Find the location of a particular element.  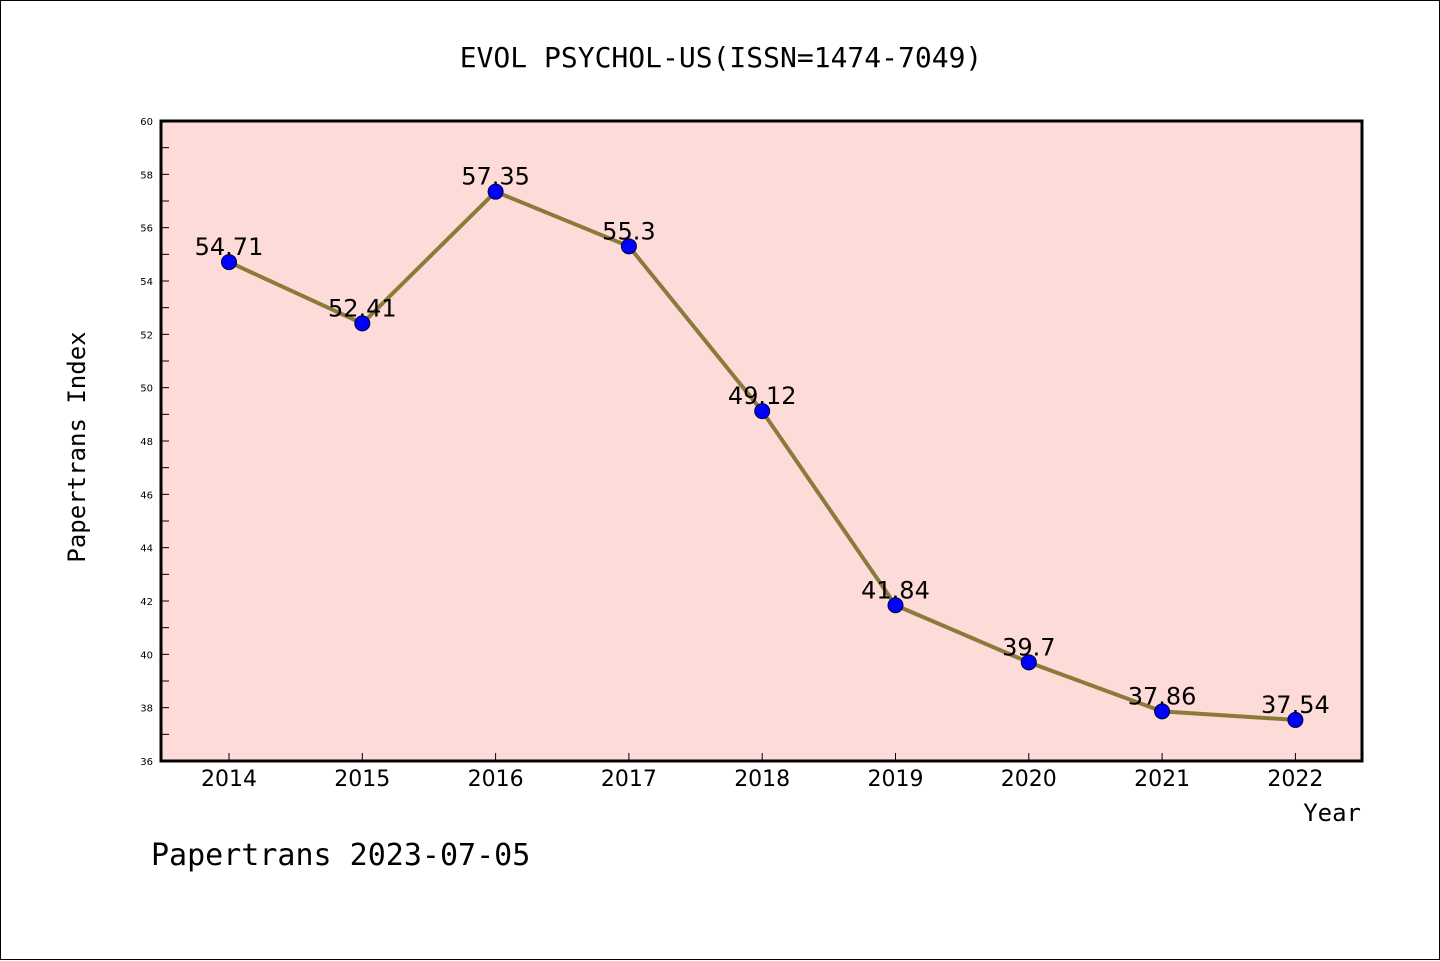

y-tick-label: 56 is located at coordinates (146, 229).